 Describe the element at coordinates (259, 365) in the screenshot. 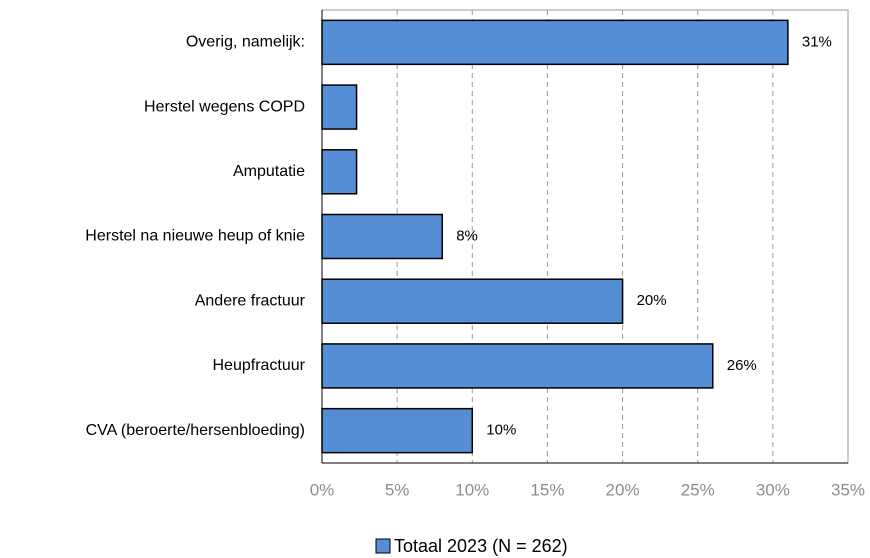

I see `y-tick-label: Heupfractuur` at that location.